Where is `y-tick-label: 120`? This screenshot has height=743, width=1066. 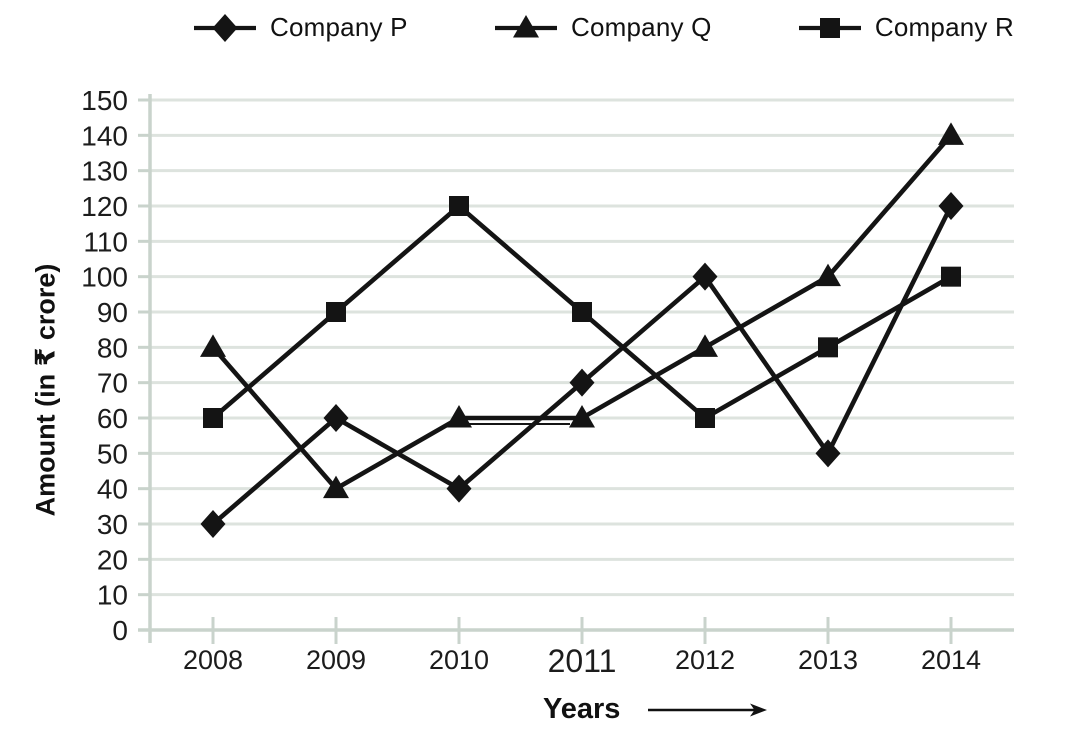
y-tick-label: 120 is located at coordinates (104, 206).